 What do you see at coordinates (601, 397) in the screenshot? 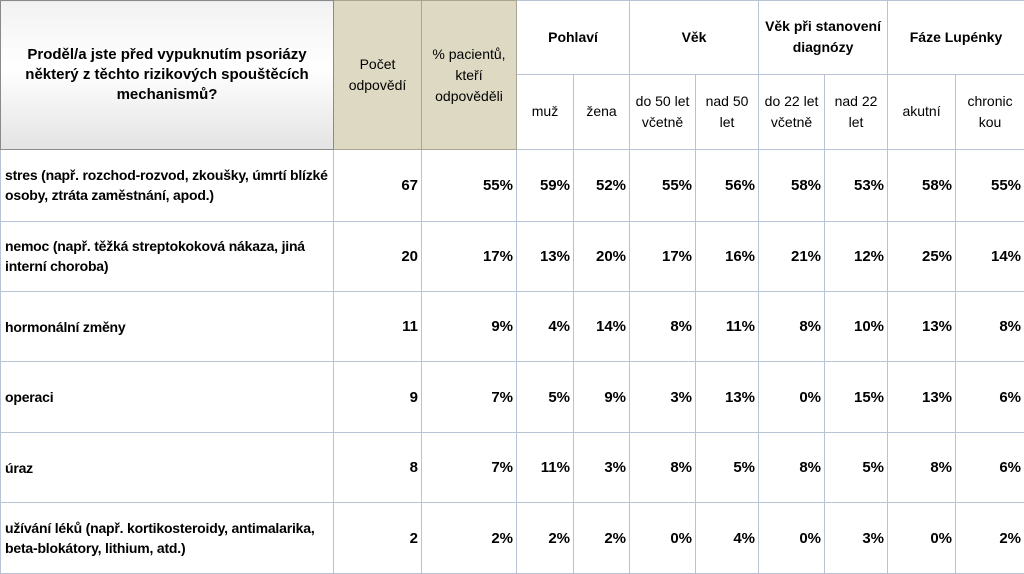
I see `cell-female: 9%` at bounding box center [601, 397].